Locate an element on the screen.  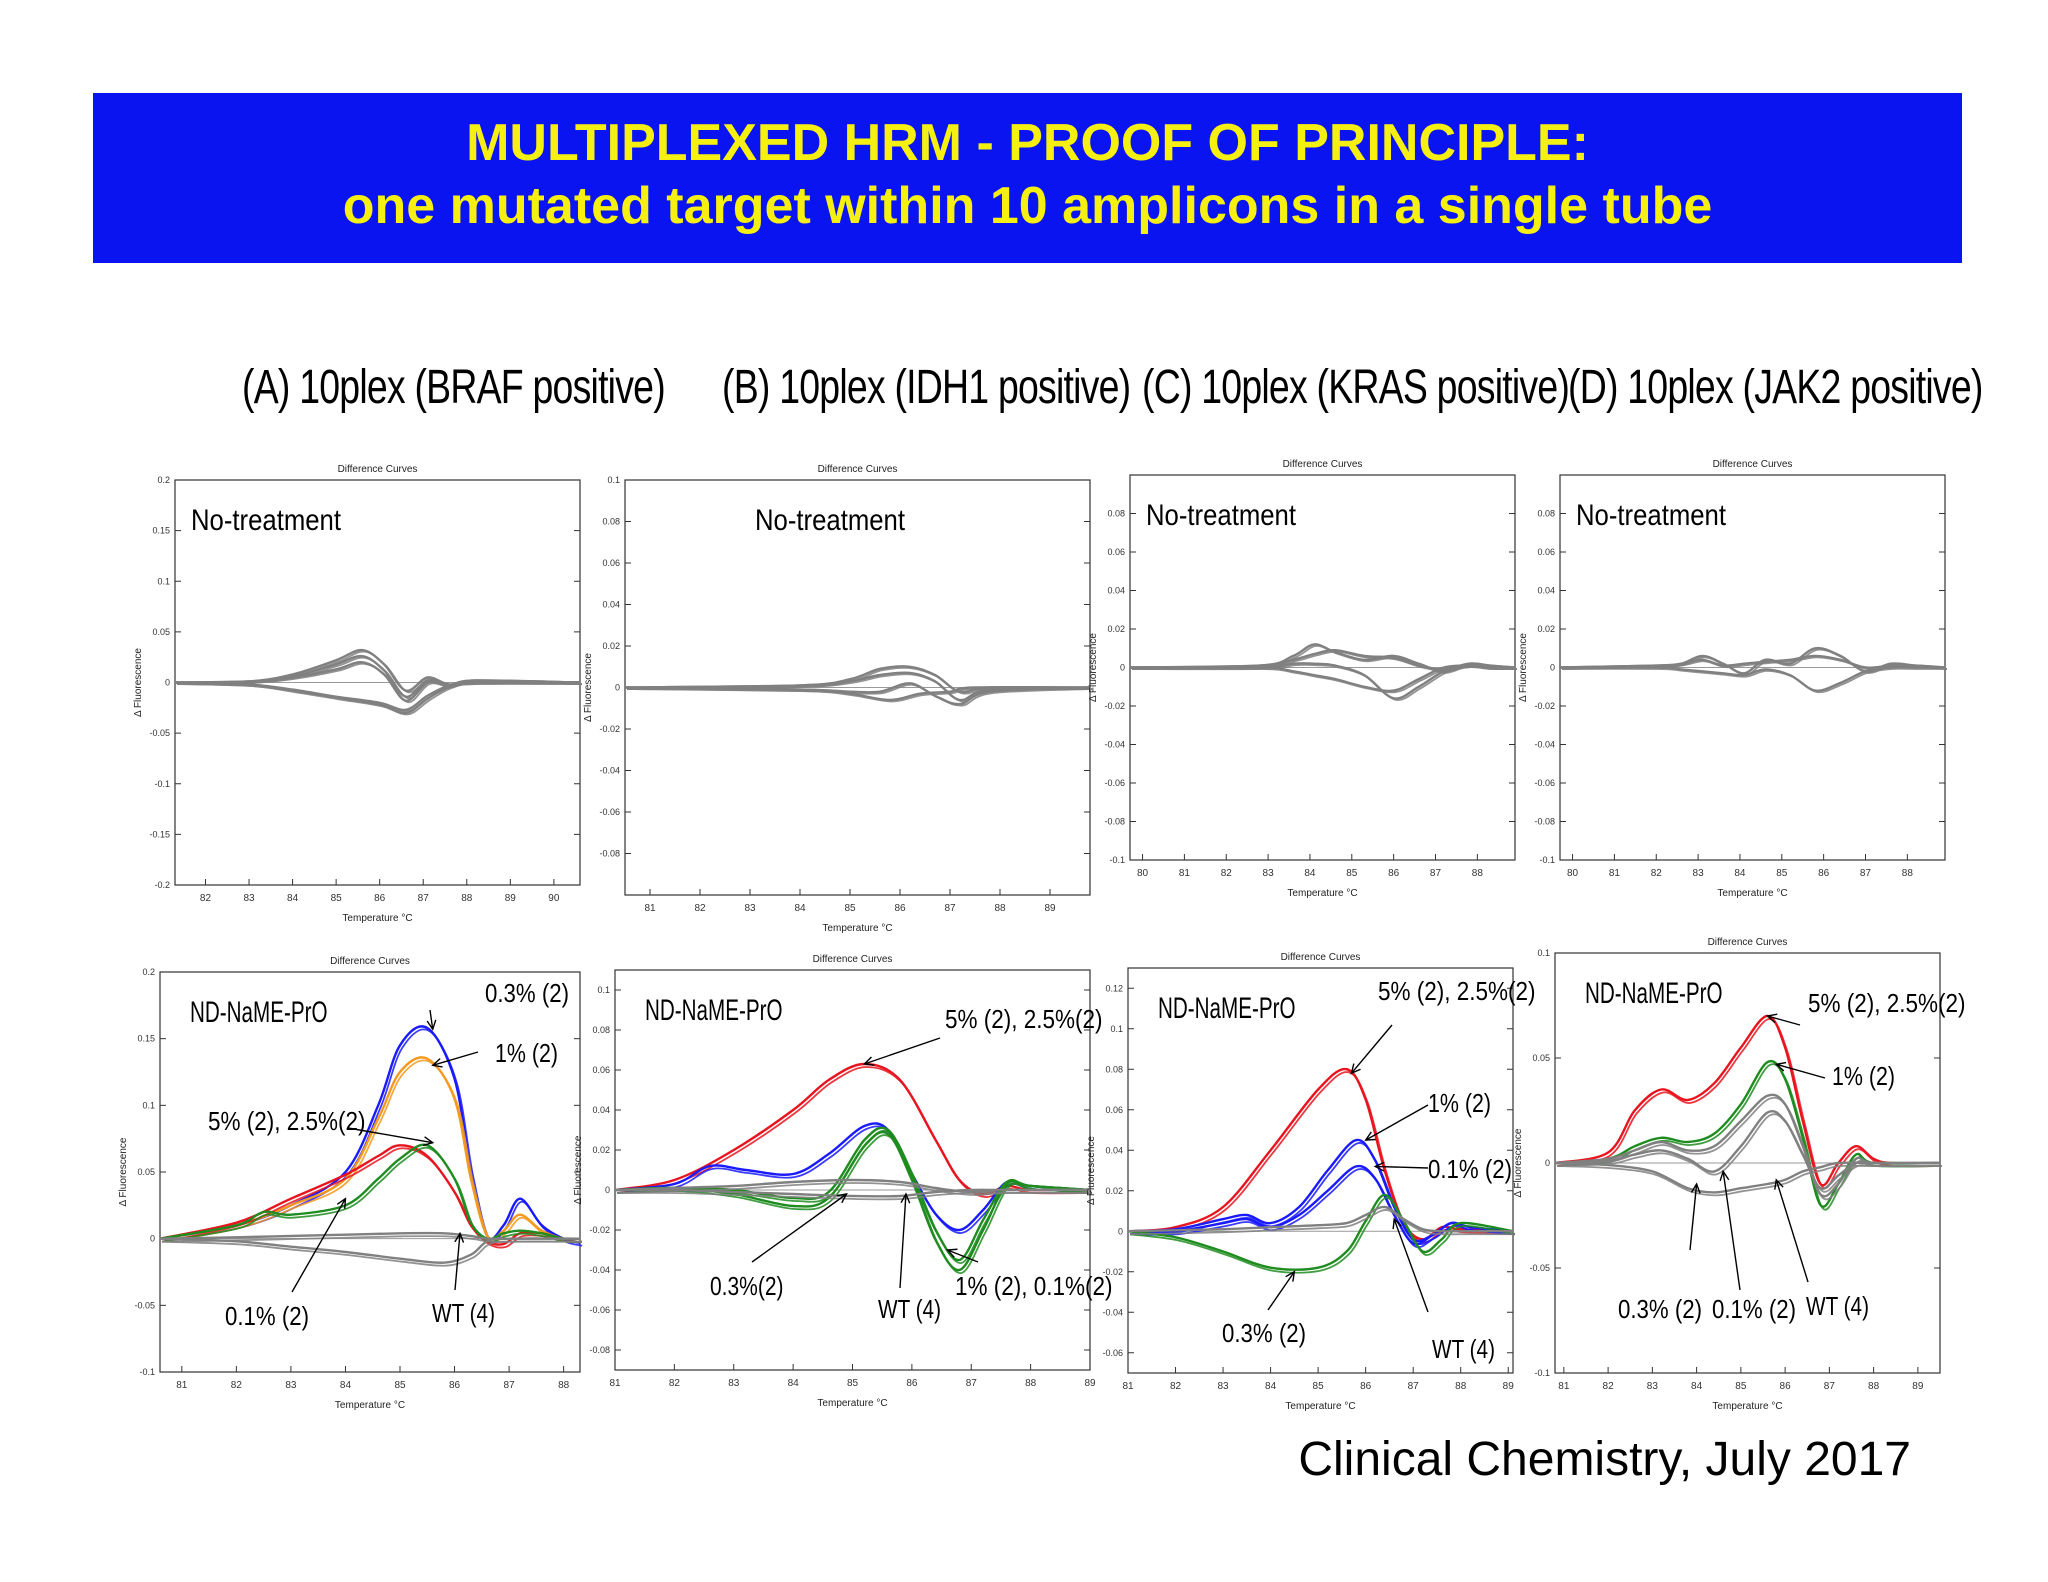
x-tick-label: 90 is located at coordinates (554, 898).